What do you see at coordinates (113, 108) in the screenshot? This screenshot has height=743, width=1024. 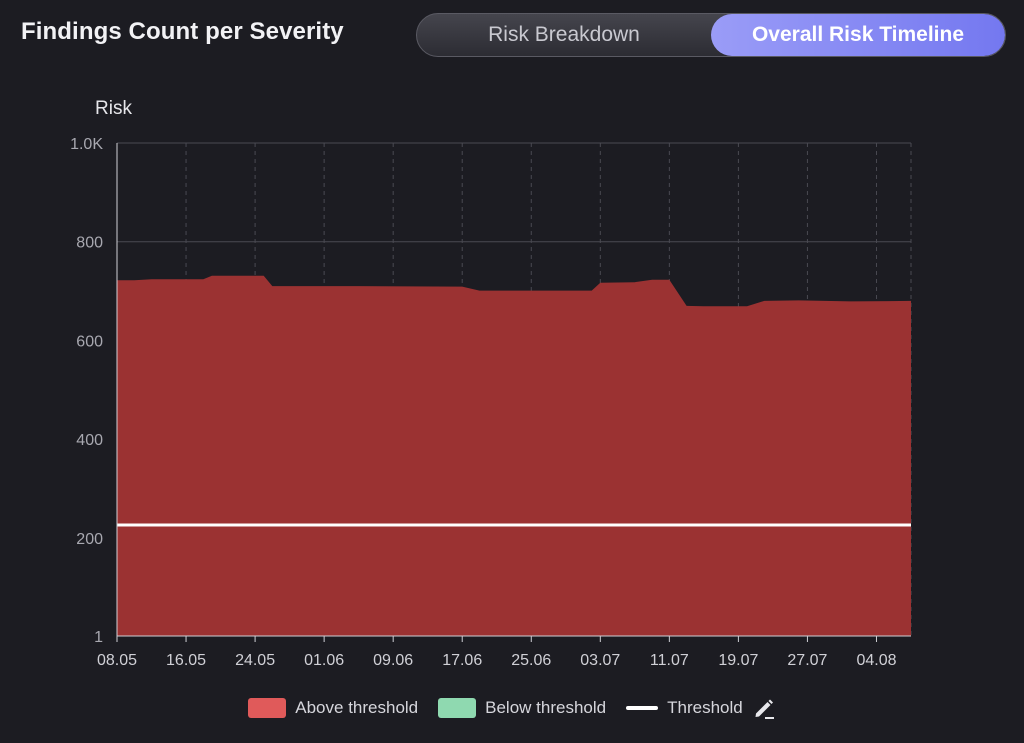 I see `y-axis-label: Risk` at bounding box center [113, 108].